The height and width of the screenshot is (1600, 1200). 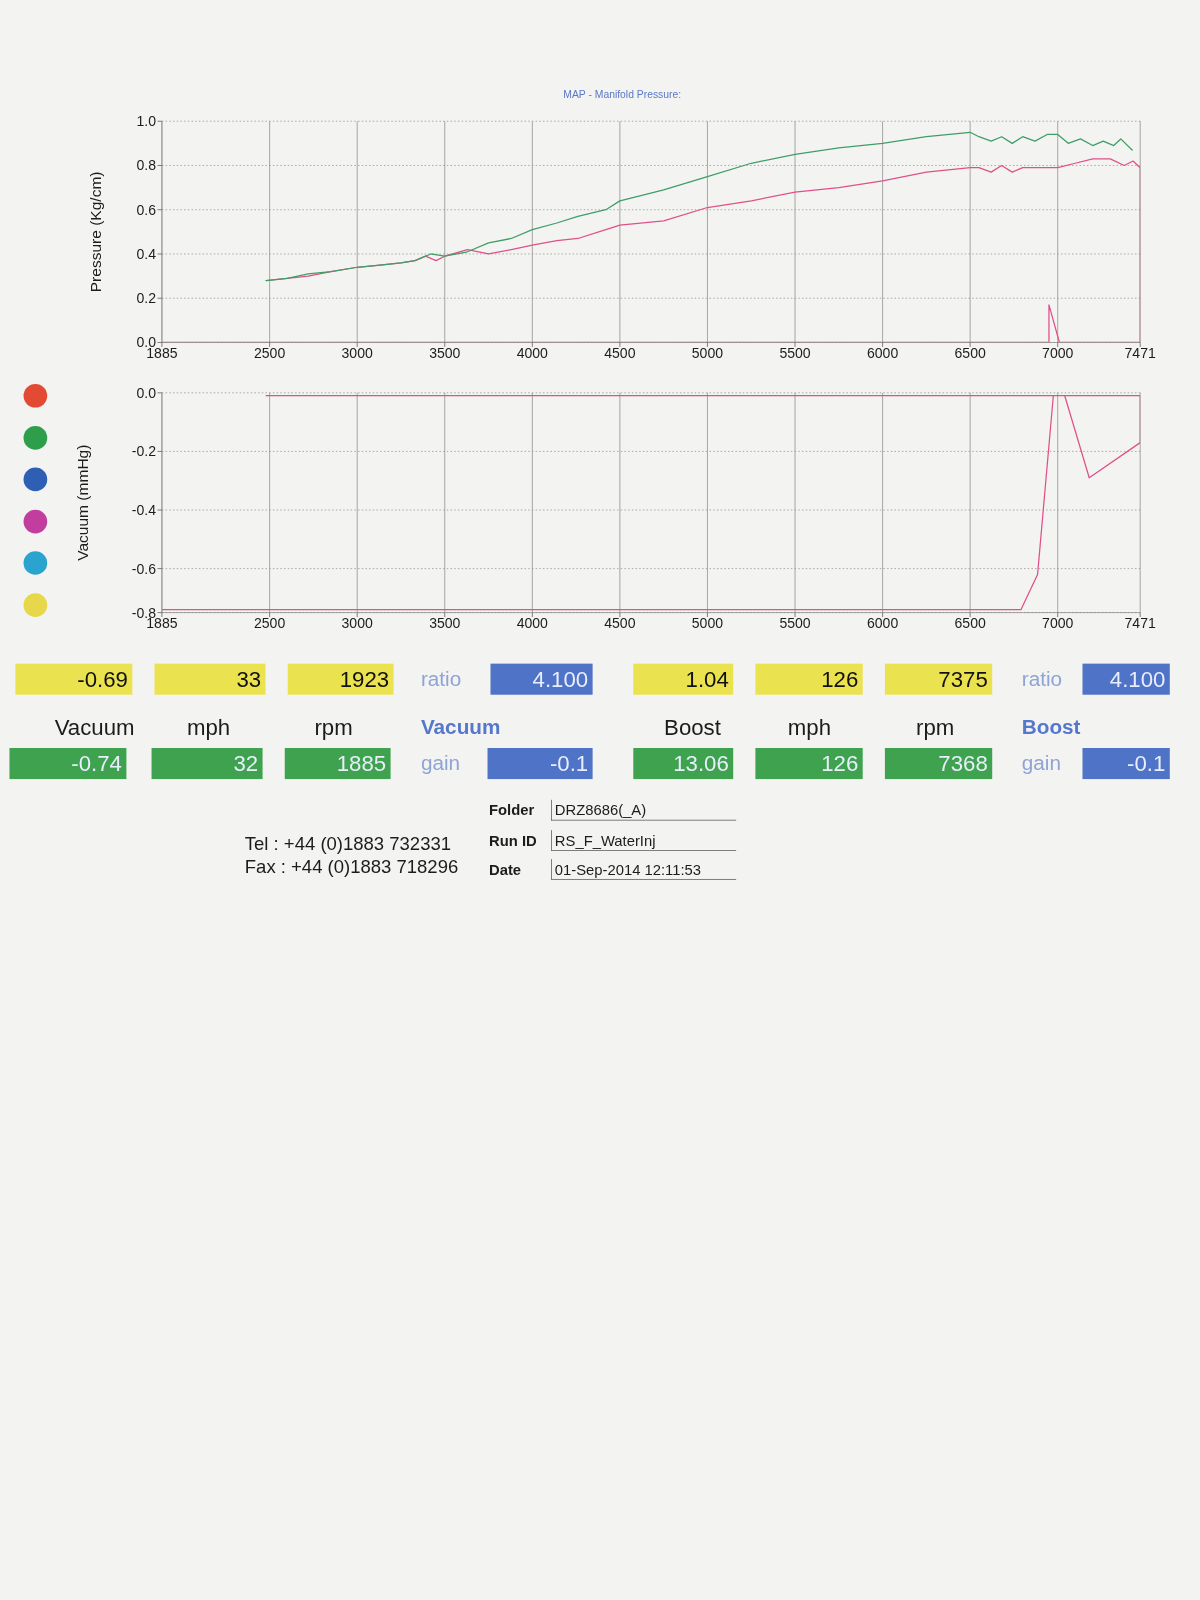 What do you see at coordinates (146, 121) in the screenshot?
I see `y-tick-label: 1.0` at bounding box center [146, 121].